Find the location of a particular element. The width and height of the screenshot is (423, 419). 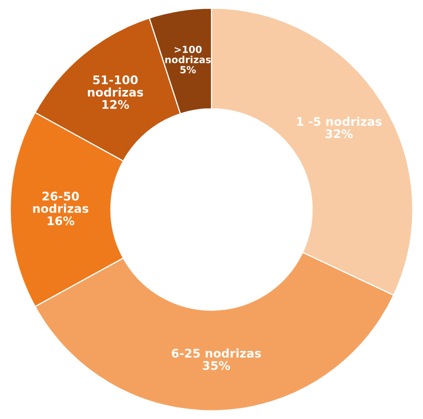

data-label: 32% is located at coordinates (339, 133).